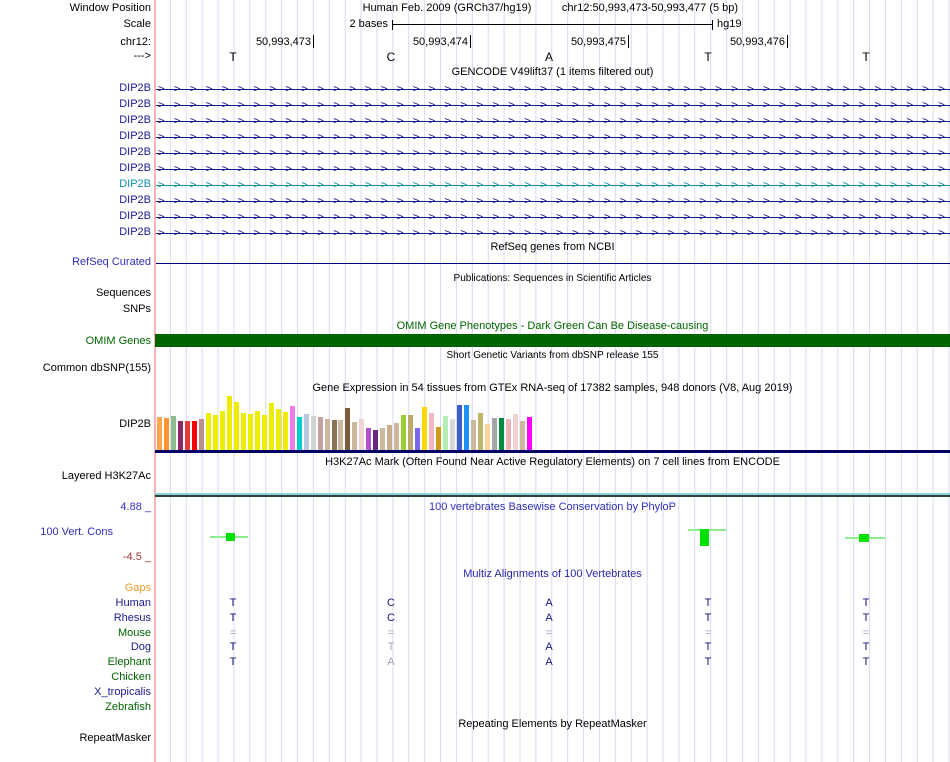 This screenshot has height=762, width=950. I want to click on multiz-species-label: Chicken, so click(131, 677).